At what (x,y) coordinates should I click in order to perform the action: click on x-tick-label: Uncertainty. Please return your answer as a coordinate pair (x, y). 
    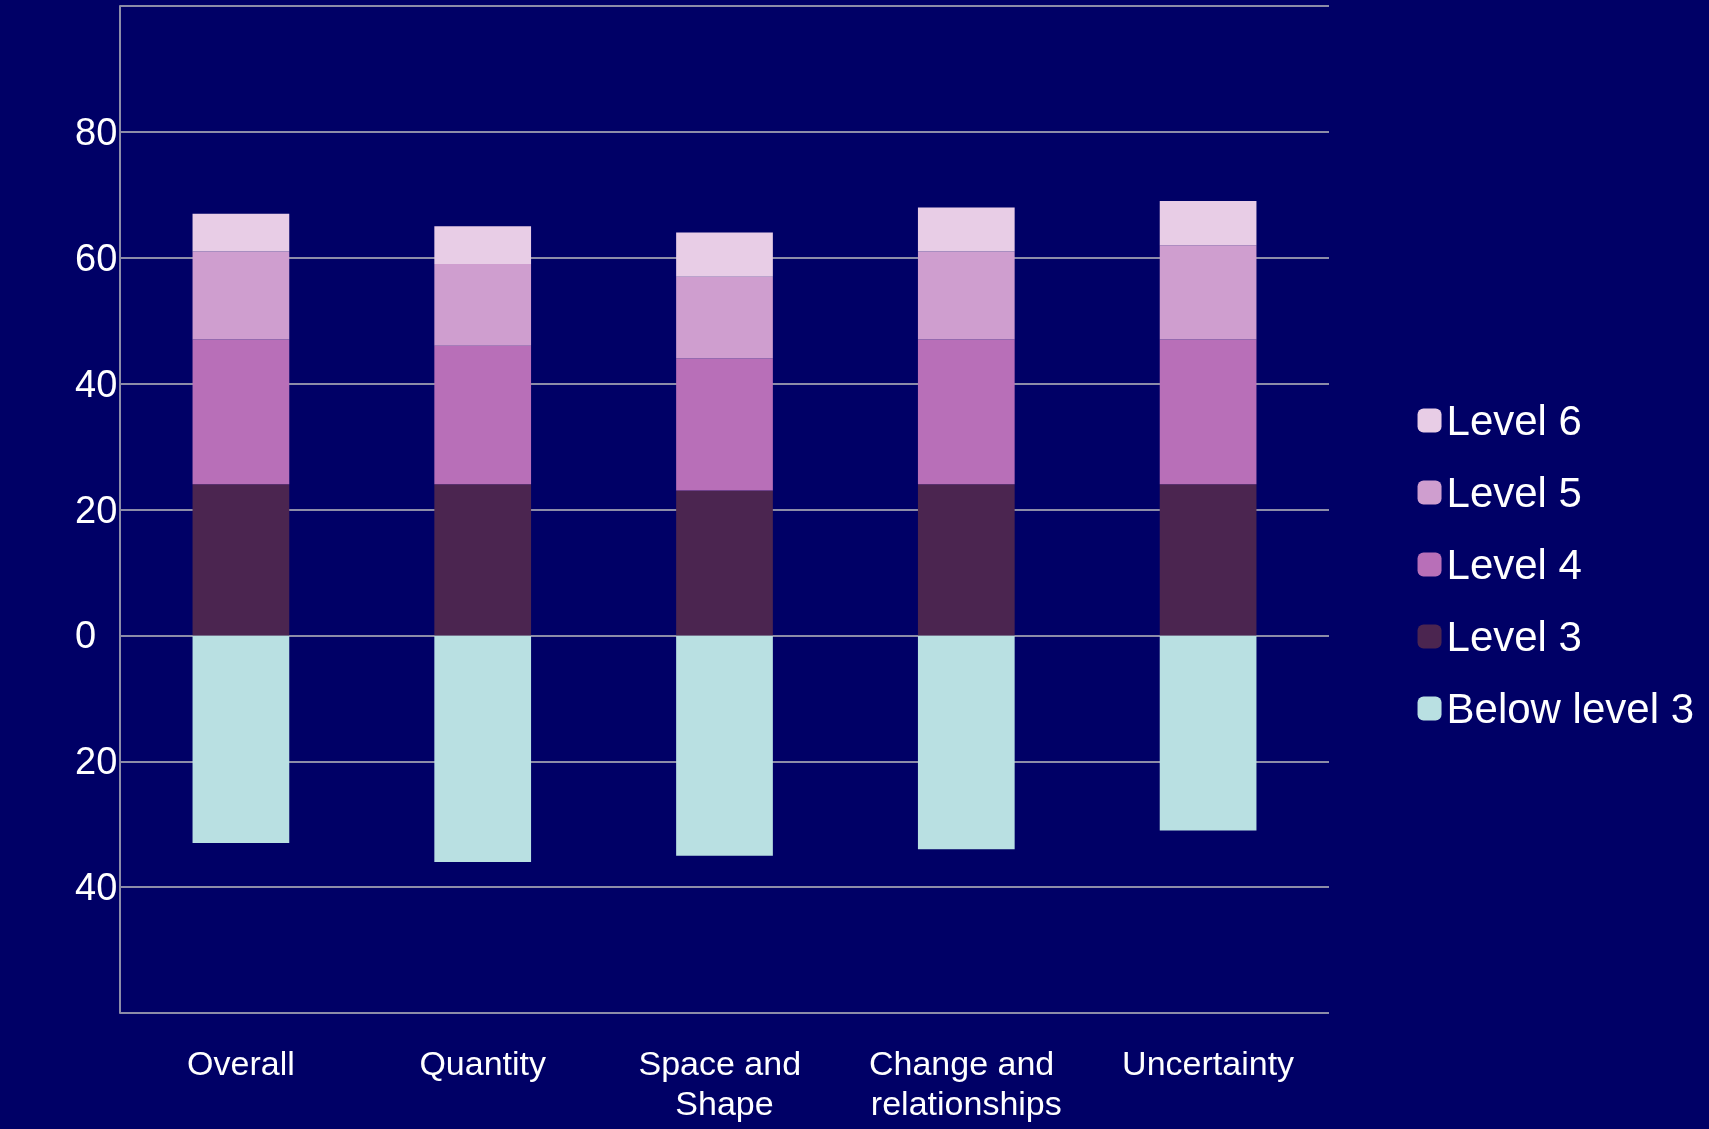
    Looking at the image, I should click on (1208, 1063).